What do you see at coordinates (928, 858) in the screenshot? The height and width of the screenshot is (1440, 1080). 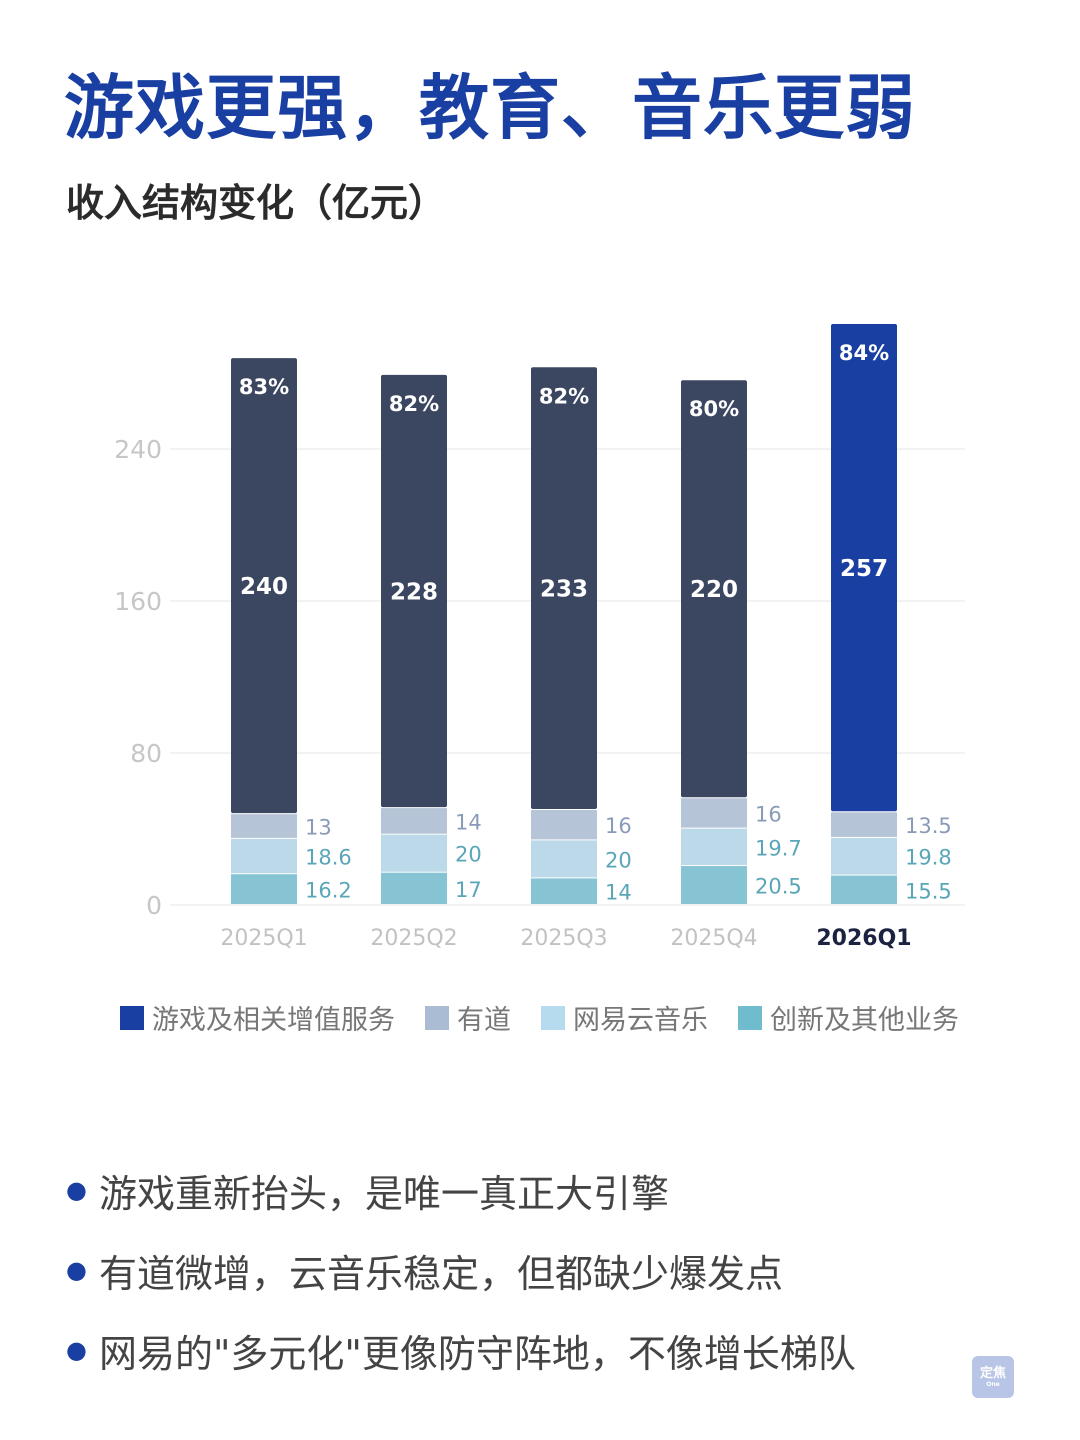 I see `data-label: 19.8` at bounding box center [928, 858].